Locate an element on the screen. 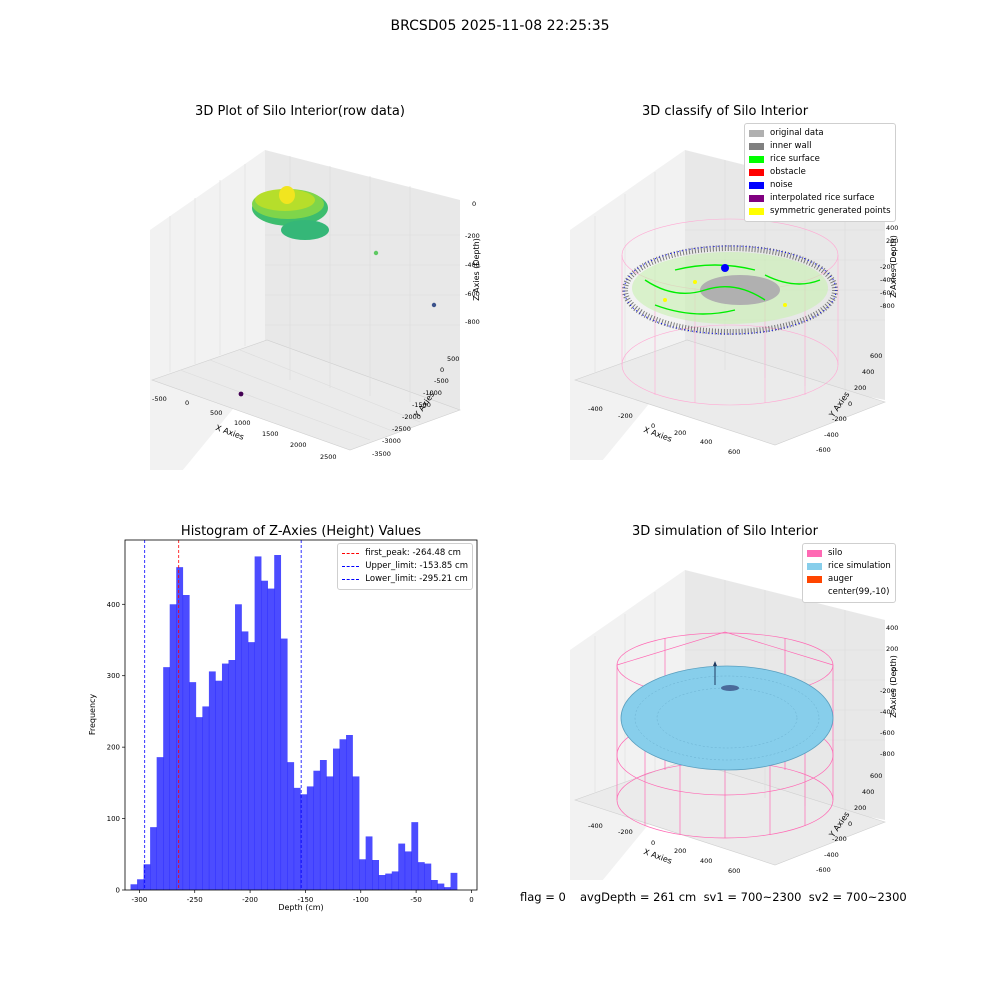 The height and width of the screenshot is (1000, 1000). flag-text: flag = 0 is located at coordinates (543, 897).